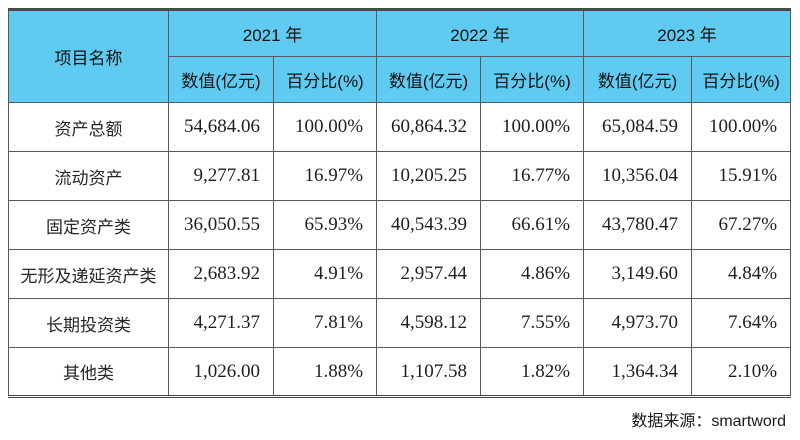 This screenshot has width=800, height=440. What do you see at coordinates (638, 372) in the screenshot?
I see `value-cell: 1,364.34` at bounding box center [638, 372].